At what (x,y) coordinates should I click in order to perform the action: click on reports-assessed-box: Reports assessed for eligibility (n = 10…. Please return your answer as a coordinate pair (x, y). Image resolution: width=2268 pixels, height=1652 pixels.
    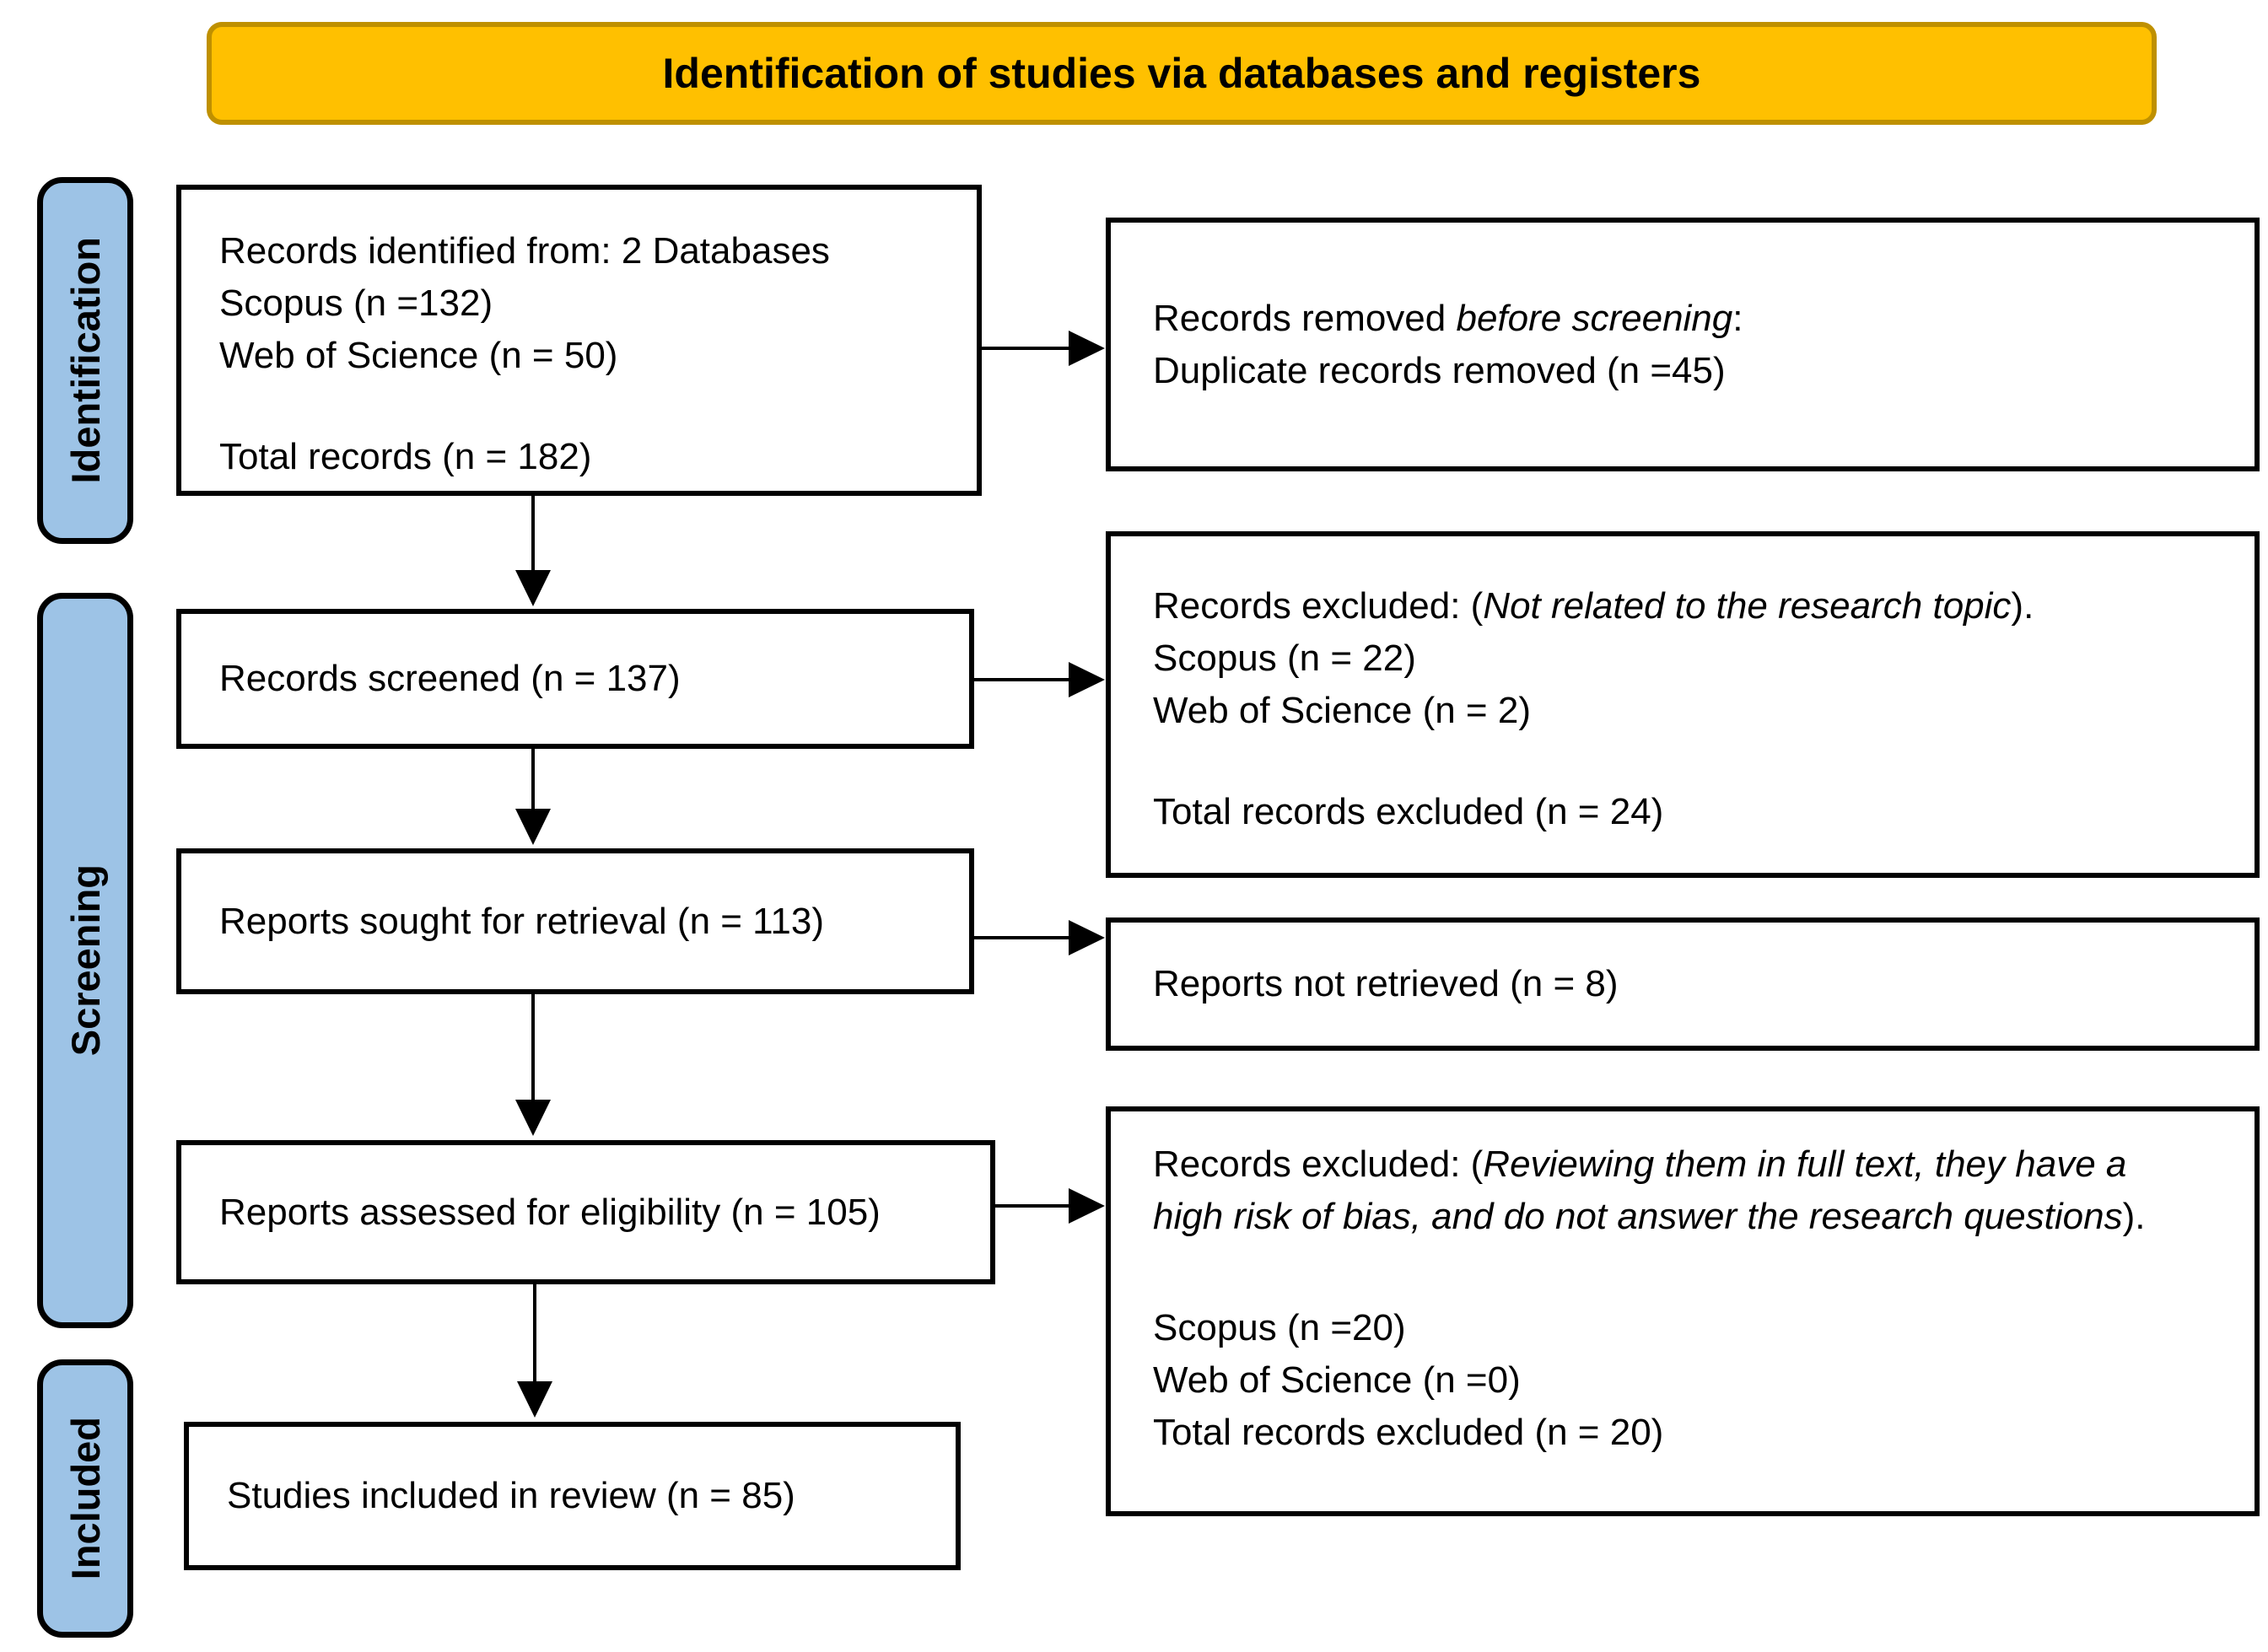
    Looking at the image, I should click on (585, 1212).